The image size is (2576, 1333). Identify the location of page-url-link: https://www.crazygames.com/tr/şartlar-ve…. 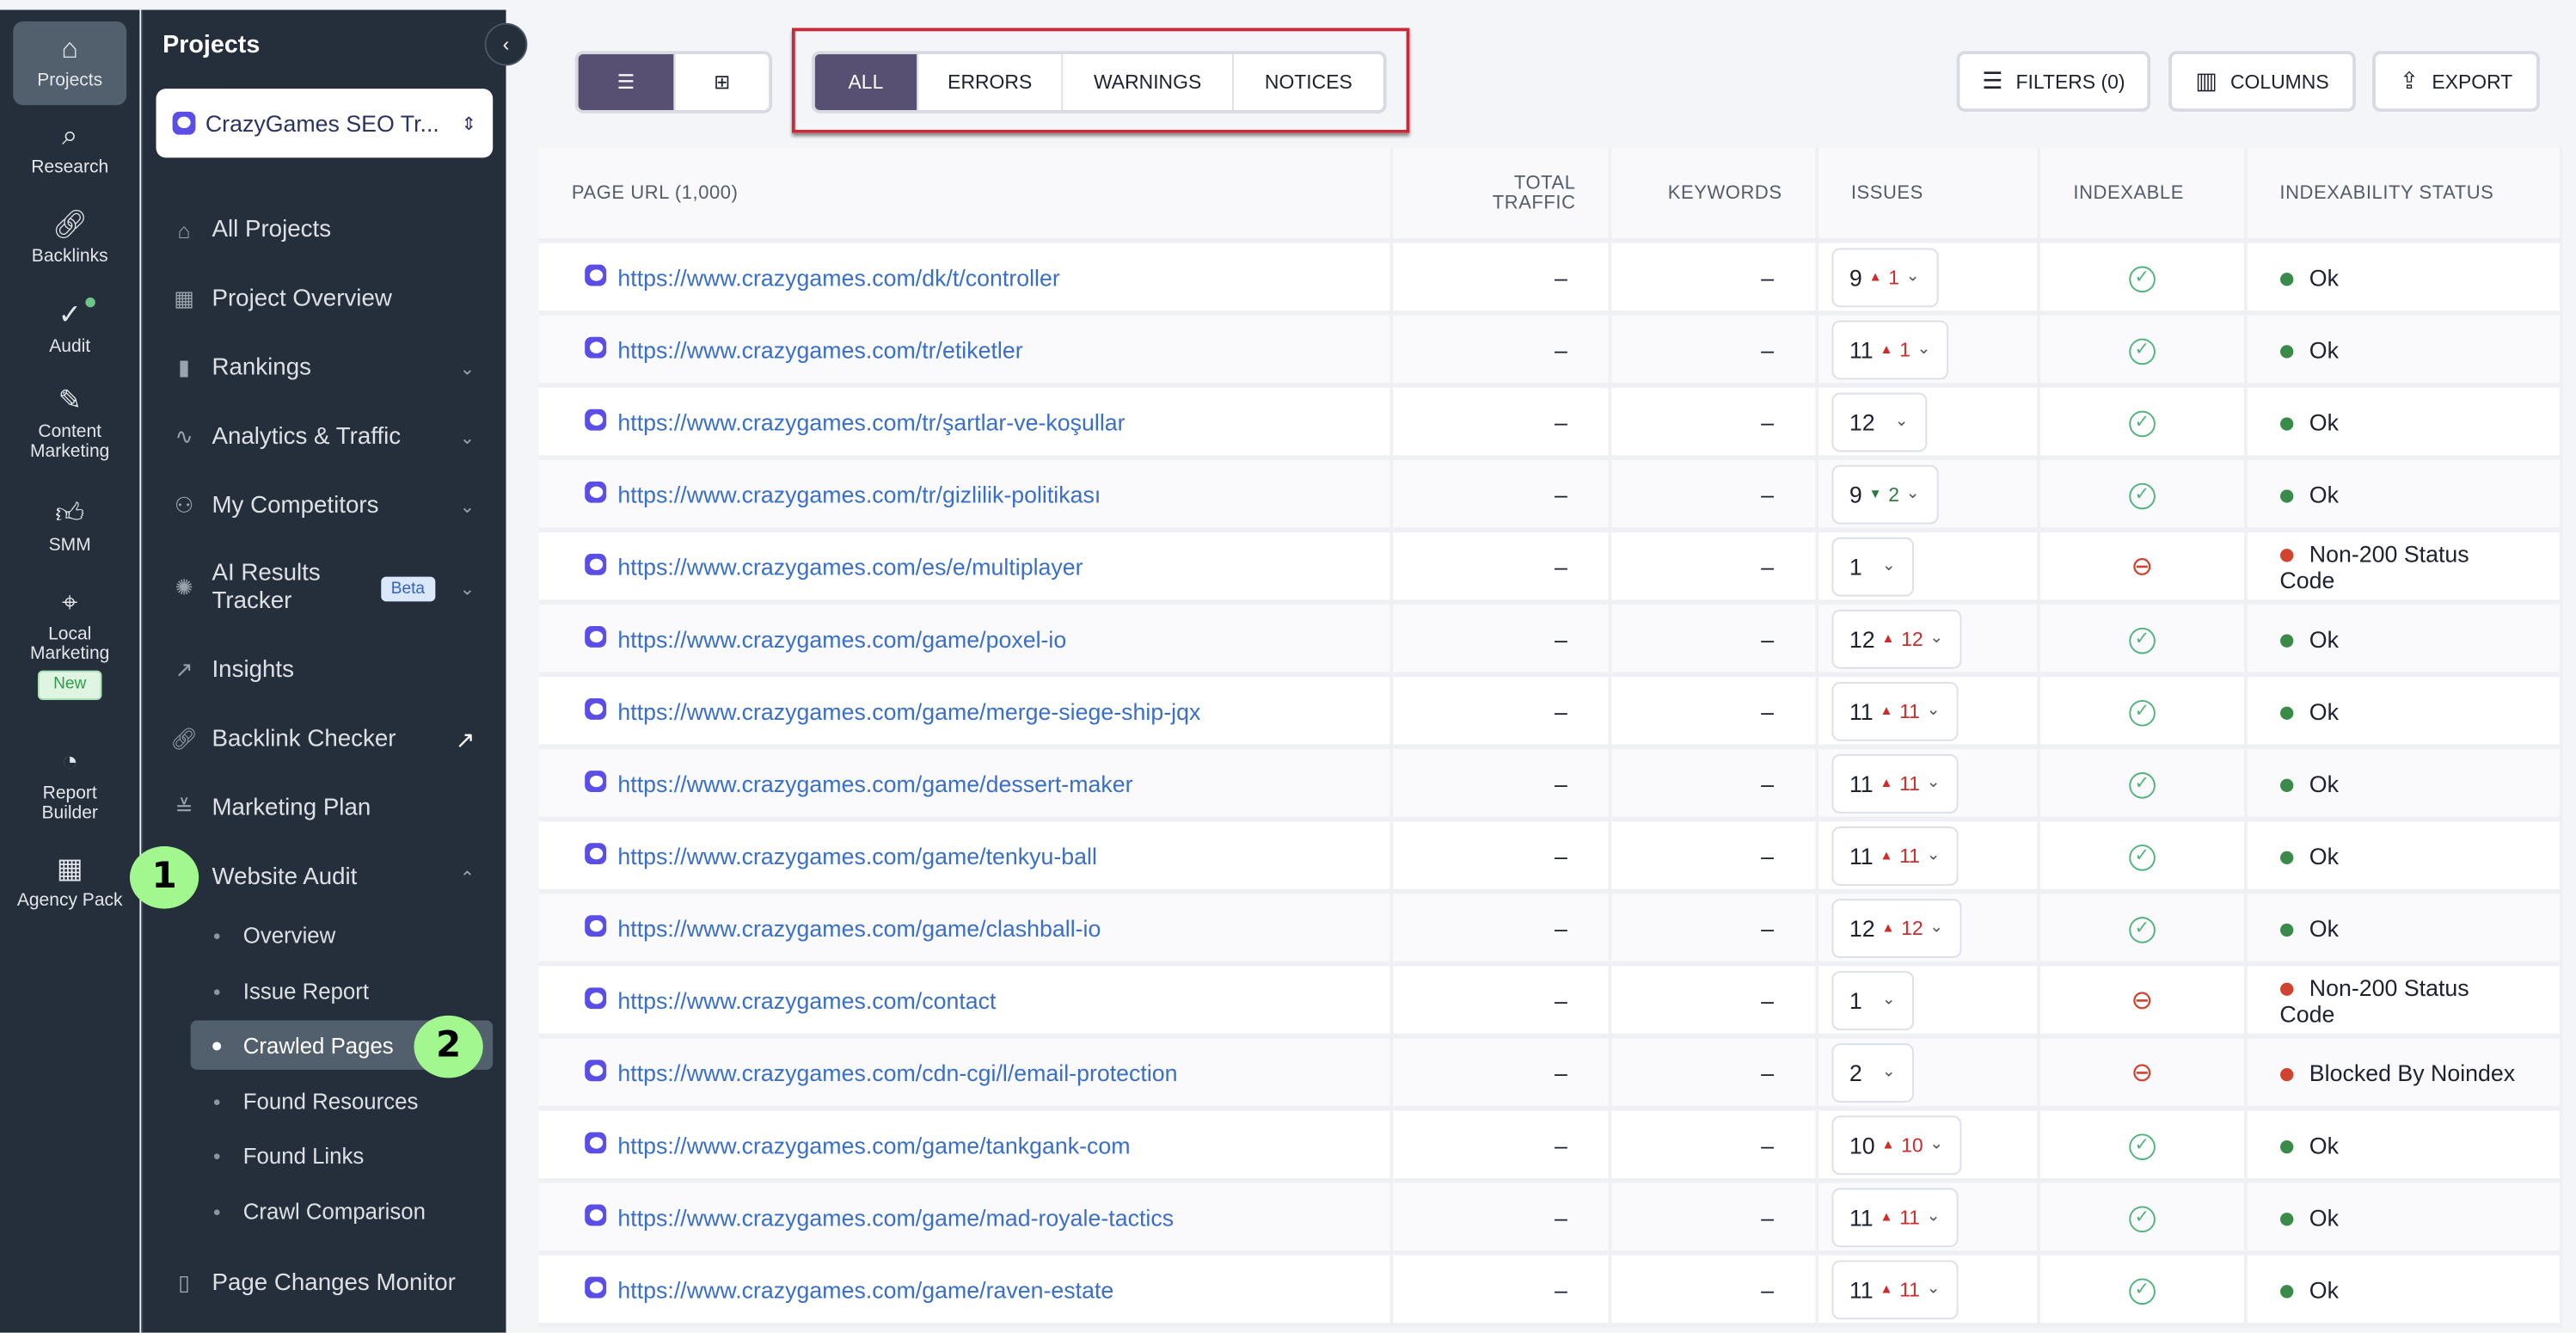
(871, 421).